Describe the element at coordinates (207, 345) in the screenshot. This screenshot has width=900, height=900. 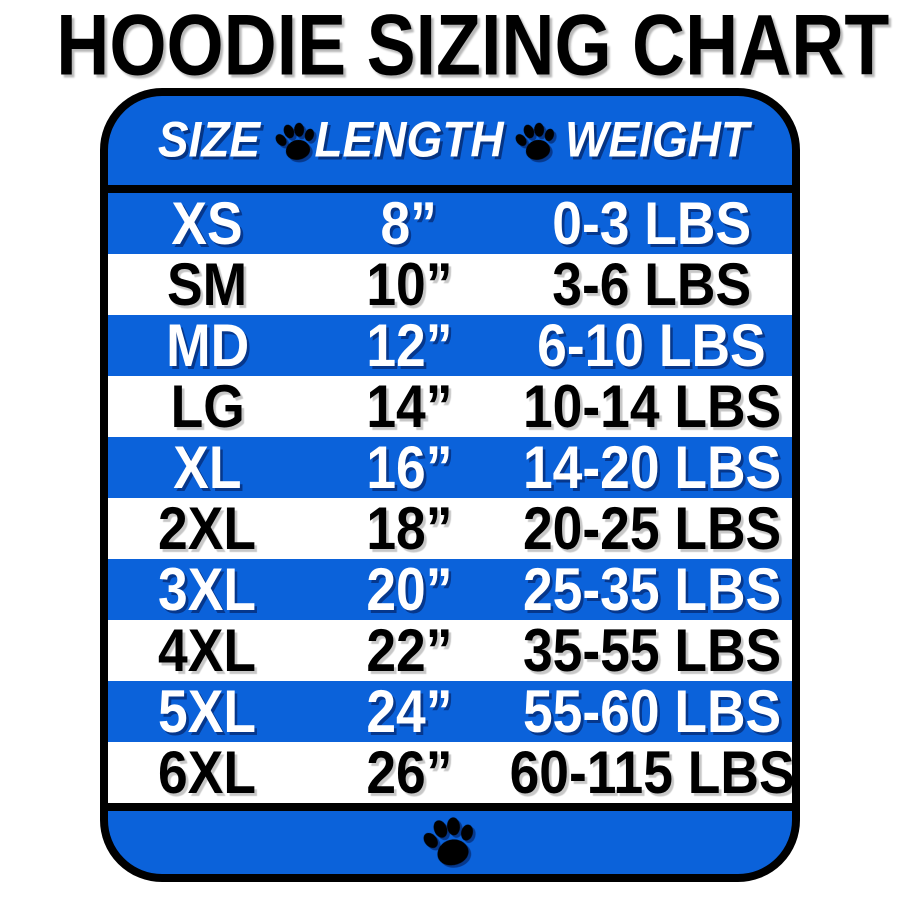
I see `size-cell: MD` at that location.